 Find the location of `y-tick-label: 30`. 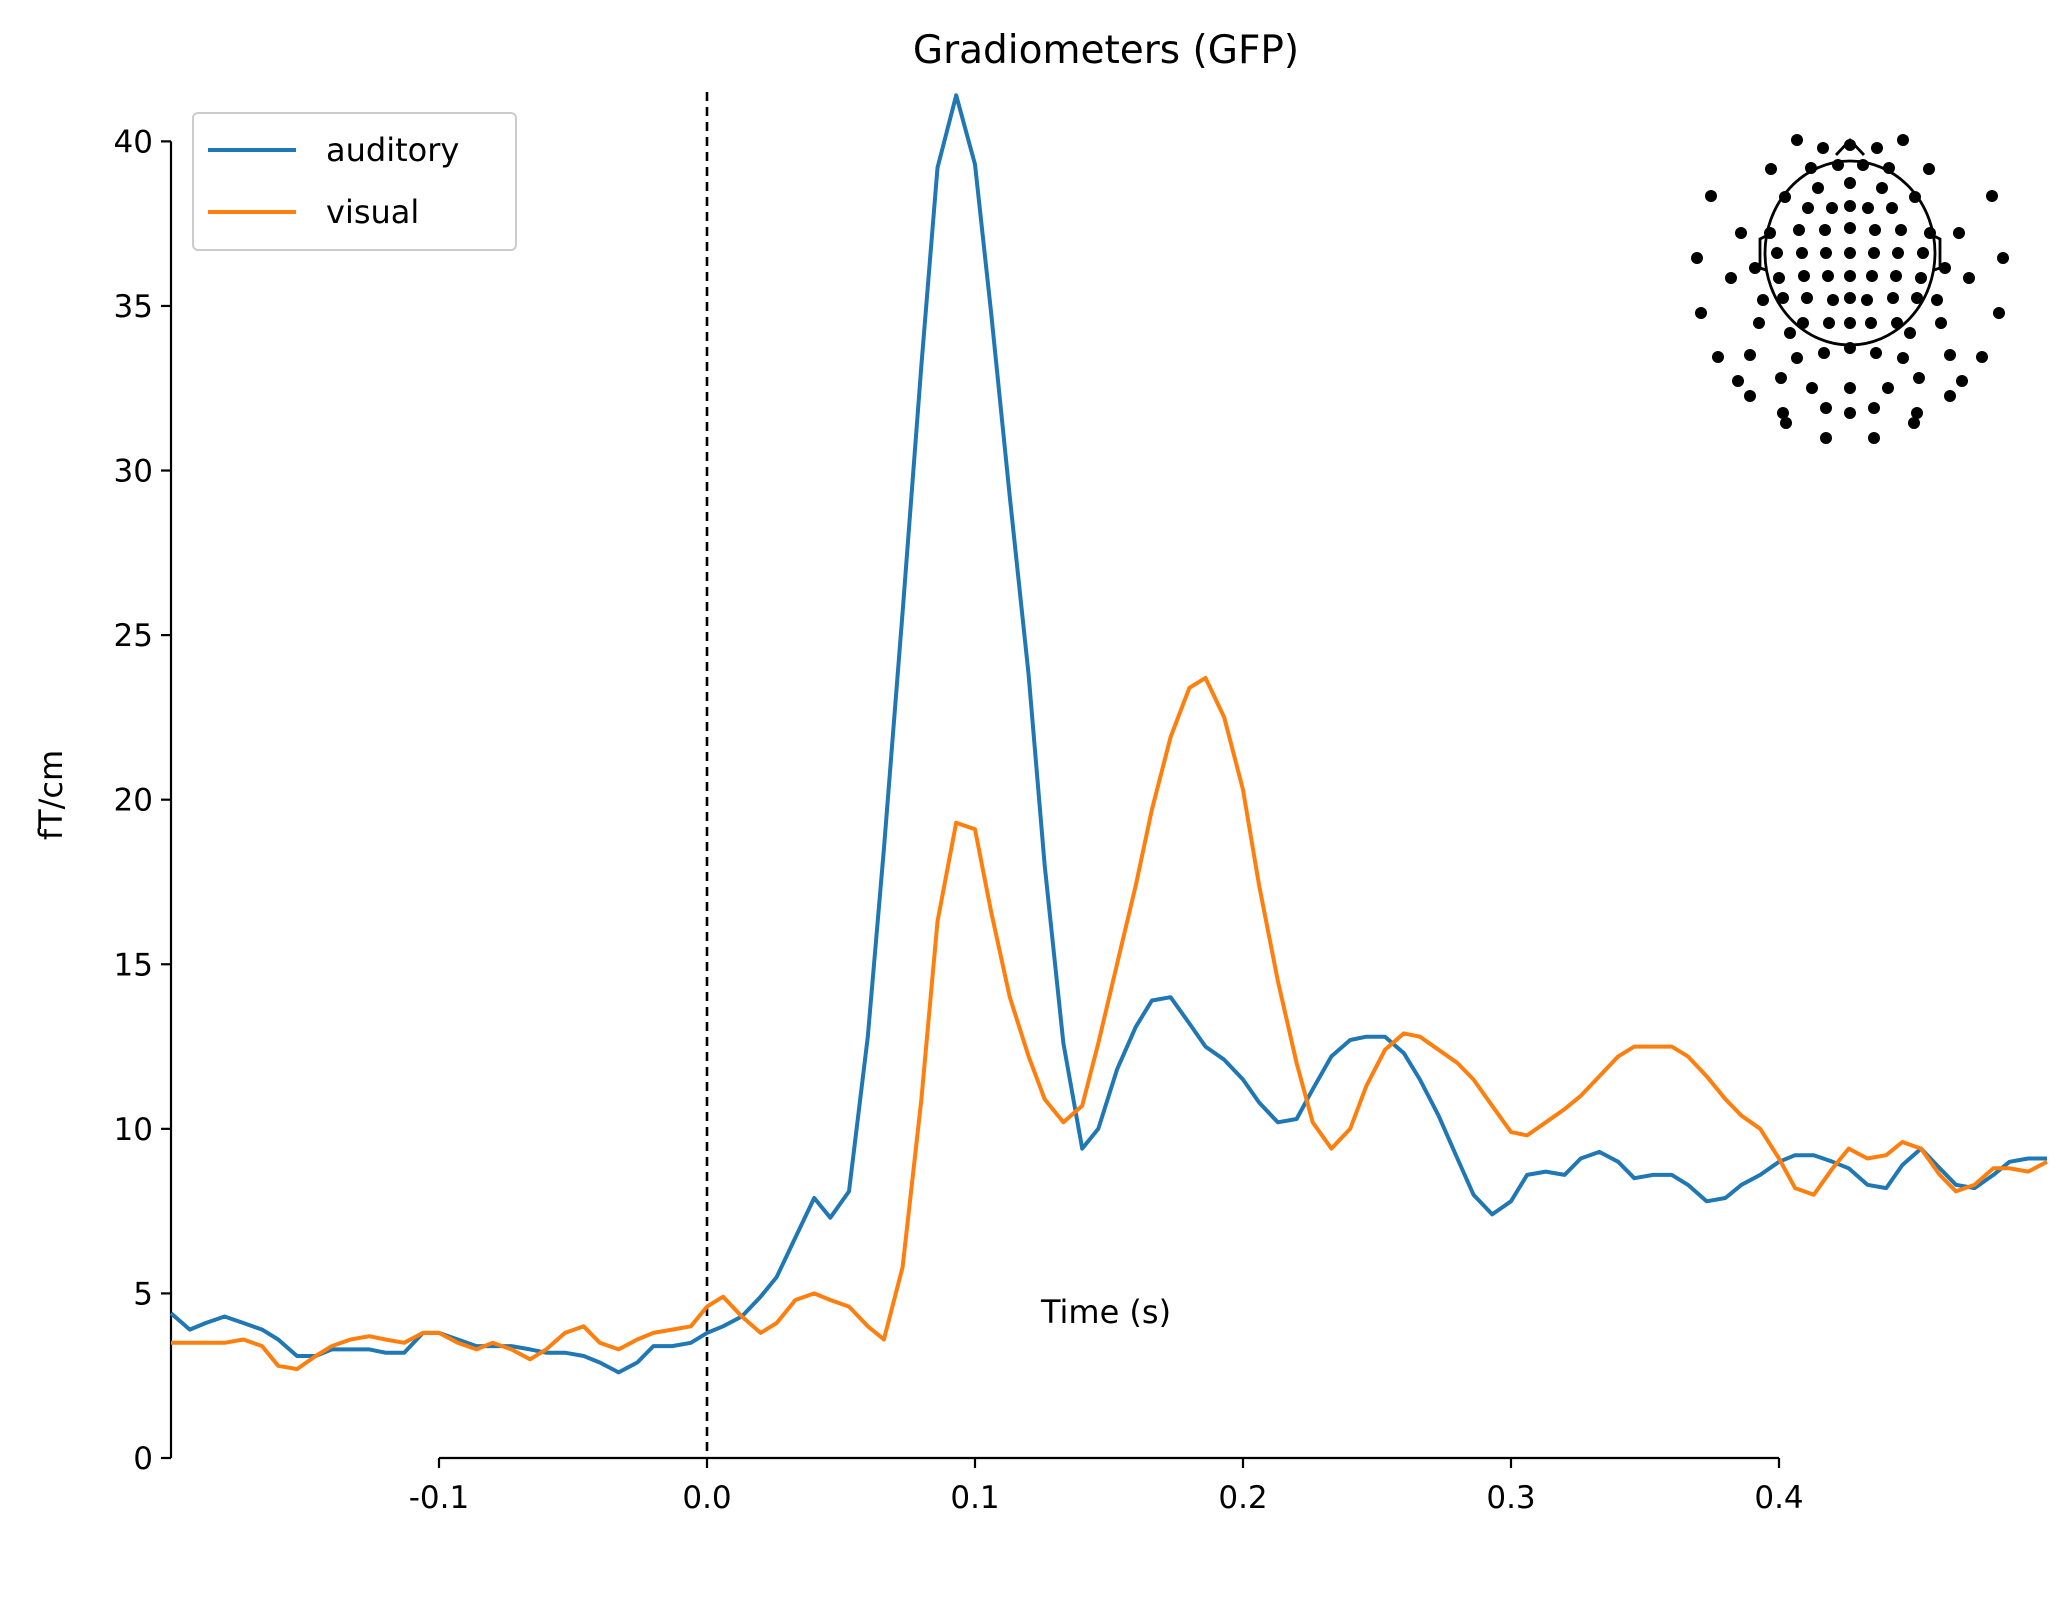

y-tick-label: 30 is located at coordinates (133, 472).